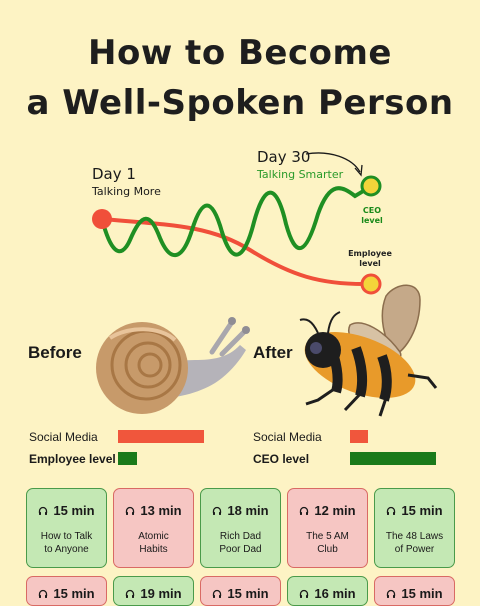 This screenshot has width=480, height=606. Describe the element at coordinates (161, 436) in the screenshot. I see `before-metric-0-bar` at that location.